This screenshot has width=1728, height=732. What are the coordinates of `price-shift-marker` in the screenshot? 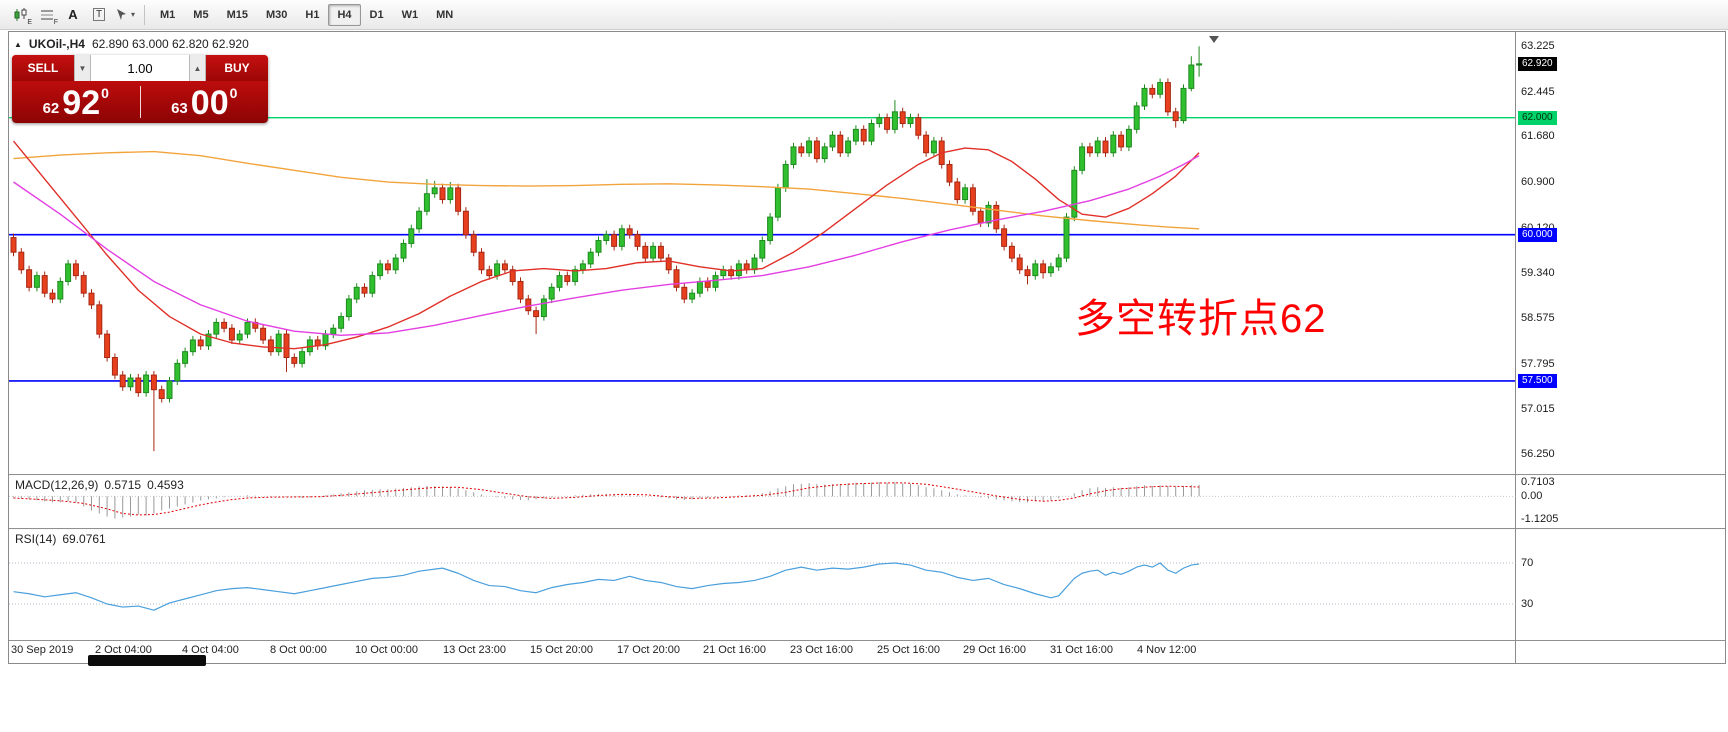 It's located at (1214, 39).